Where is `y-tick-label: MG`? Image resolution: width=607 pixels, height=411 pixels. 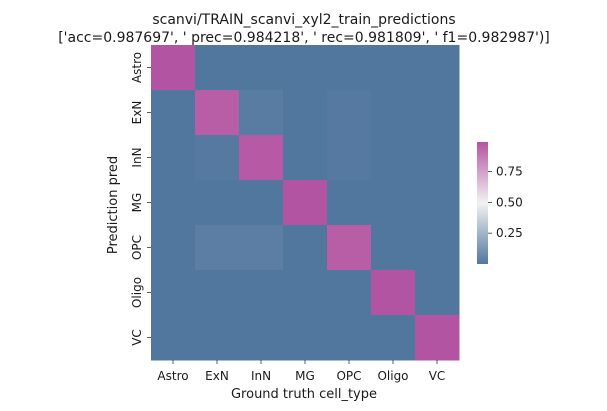
y-tick-label: MG is located at coordinates (137, 203).